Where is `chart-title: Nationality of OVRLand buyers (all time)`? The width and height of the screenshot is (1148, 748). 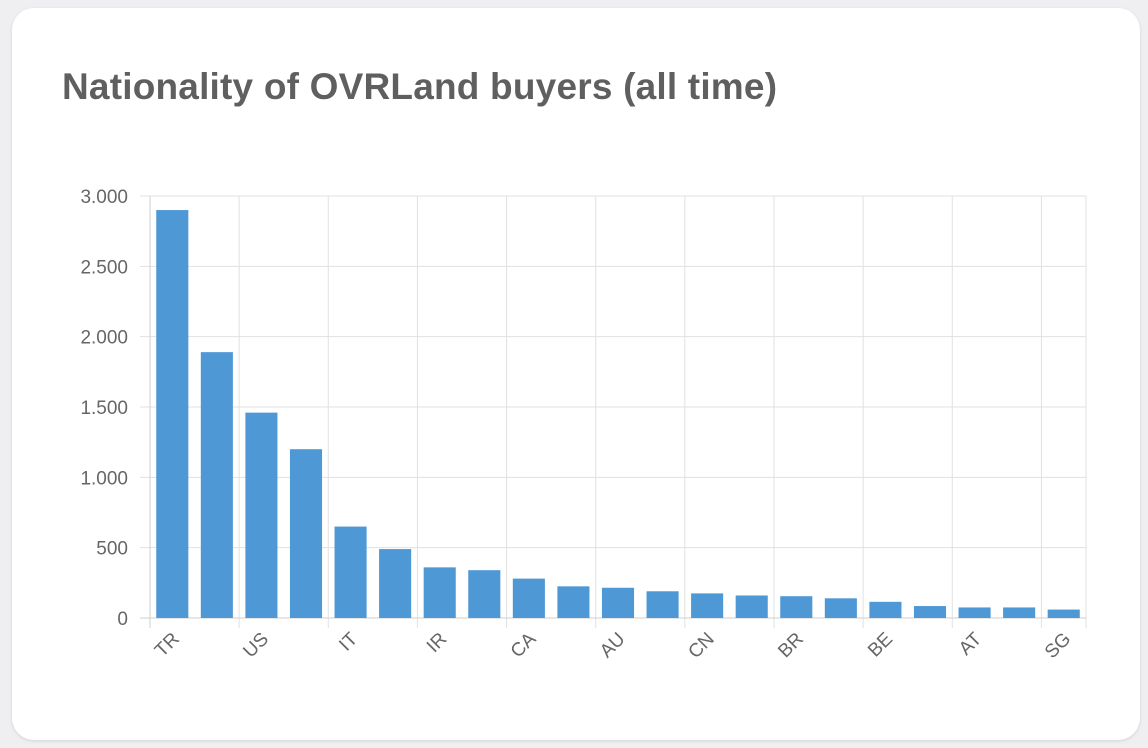 chart-title: Nationality of OVRLand buyers (all time) is located at coordinates (420, 86).